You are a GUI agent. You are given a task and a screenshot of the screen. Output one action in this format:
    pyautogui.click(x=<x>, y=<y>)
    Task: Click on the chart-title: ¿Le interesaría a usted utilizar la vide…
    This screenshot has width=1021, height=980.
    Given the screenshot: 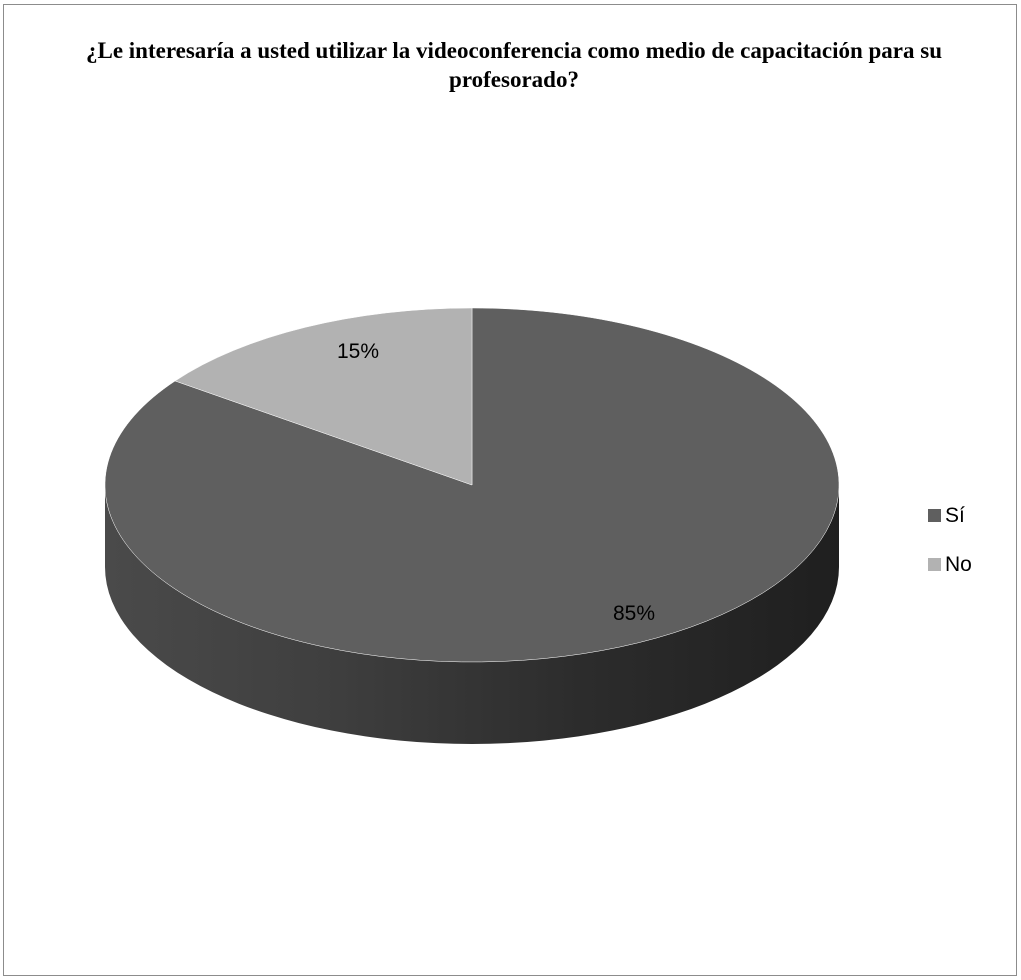 What is the action you would take?
    pyautogui.click(x=514, y=65)
    